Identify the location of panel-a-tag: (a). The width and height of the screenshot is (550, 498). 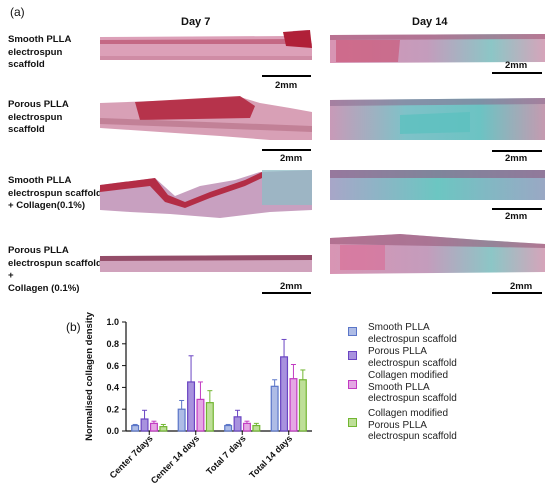
(17, 12).